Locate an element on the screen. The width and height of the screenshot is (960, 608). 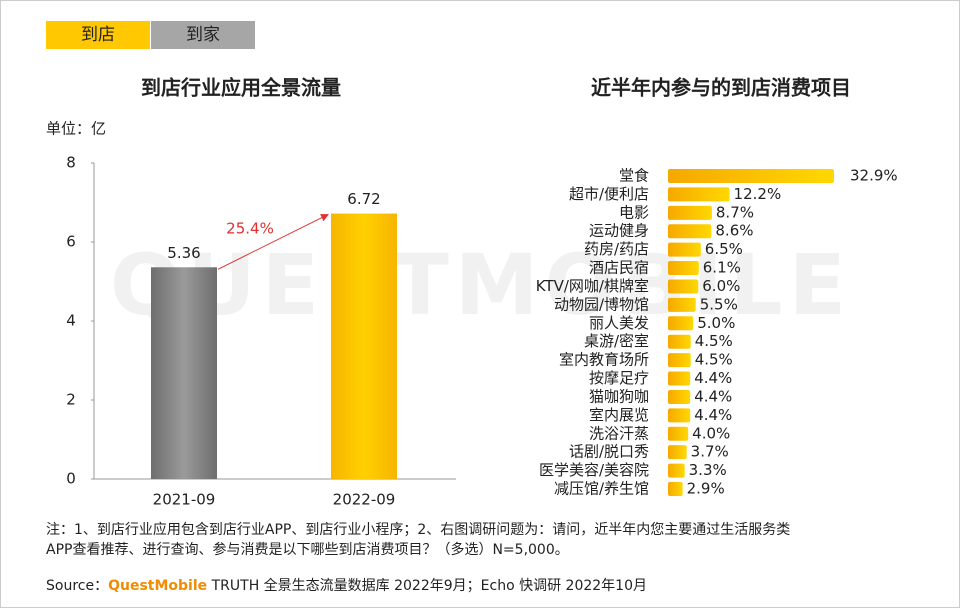
source-label: Source： is located at coordinates (77, 586).